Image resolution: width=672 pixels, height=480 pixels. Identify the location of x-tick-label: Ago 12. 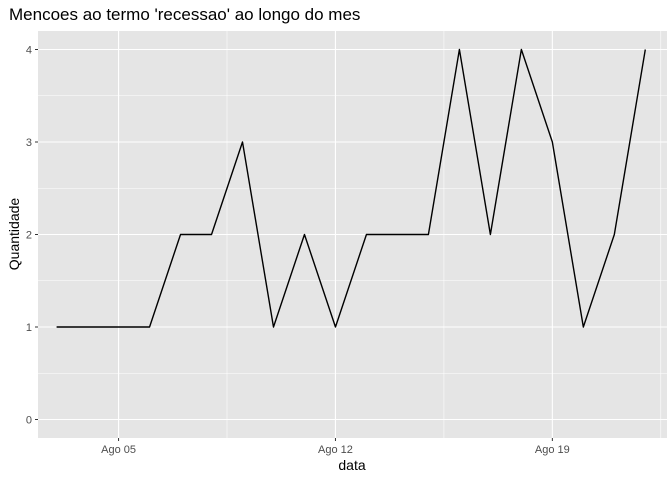
(335, 450).